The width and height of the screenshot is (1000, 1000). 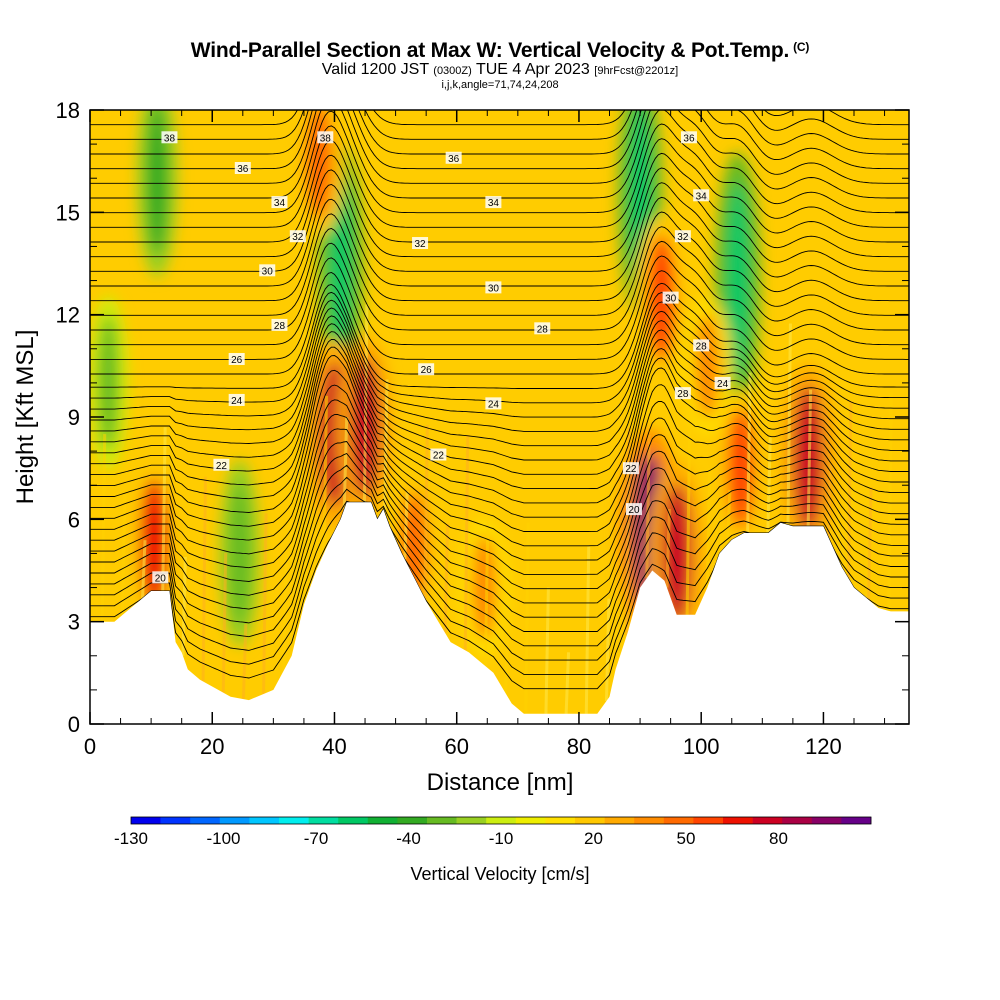 I want to click on isentrope-label: 36, so click(x=454, y=159).